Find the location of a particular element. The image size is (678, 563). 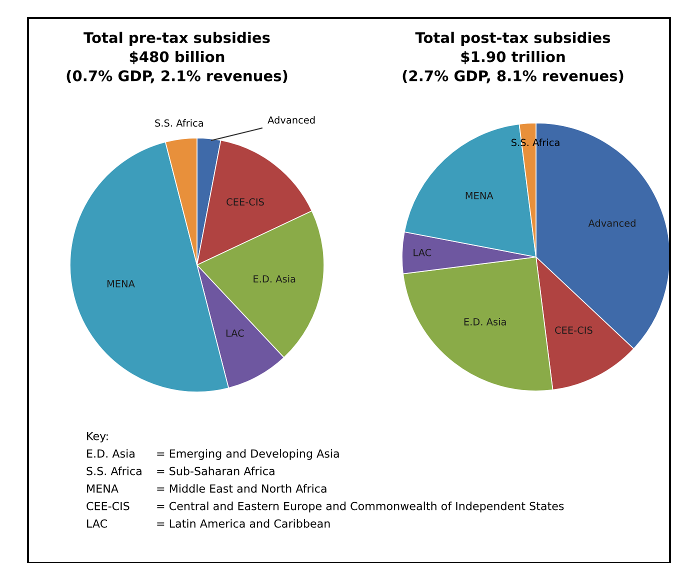

text: S.S. Africa = Sub-Saharan Africa is located at coordinates (180, 471).